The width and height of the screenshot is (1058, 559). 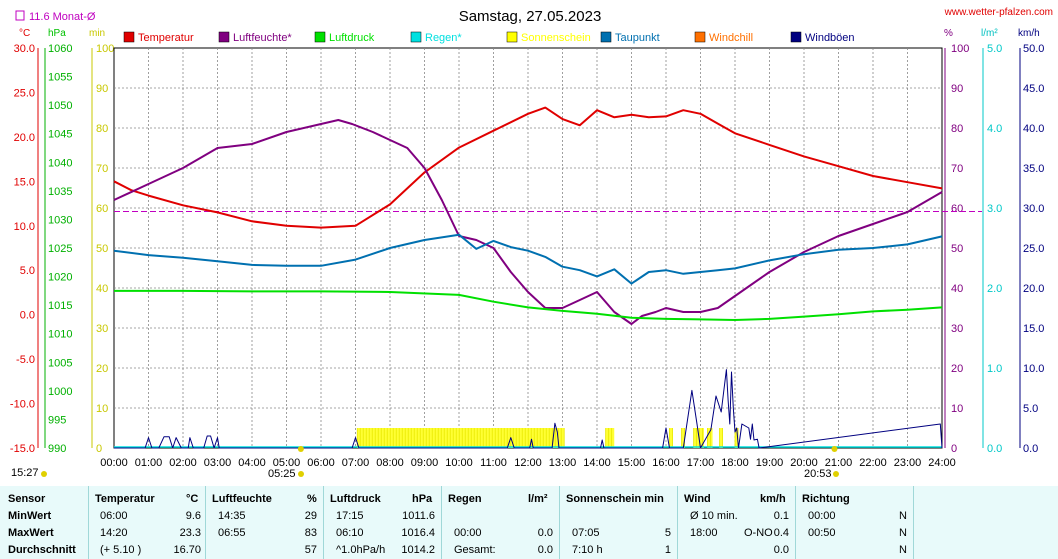 What do you see at coordinates (300, 449) in the screenshot?
I see `sunrise-marker` at bounding box center [300, 449].